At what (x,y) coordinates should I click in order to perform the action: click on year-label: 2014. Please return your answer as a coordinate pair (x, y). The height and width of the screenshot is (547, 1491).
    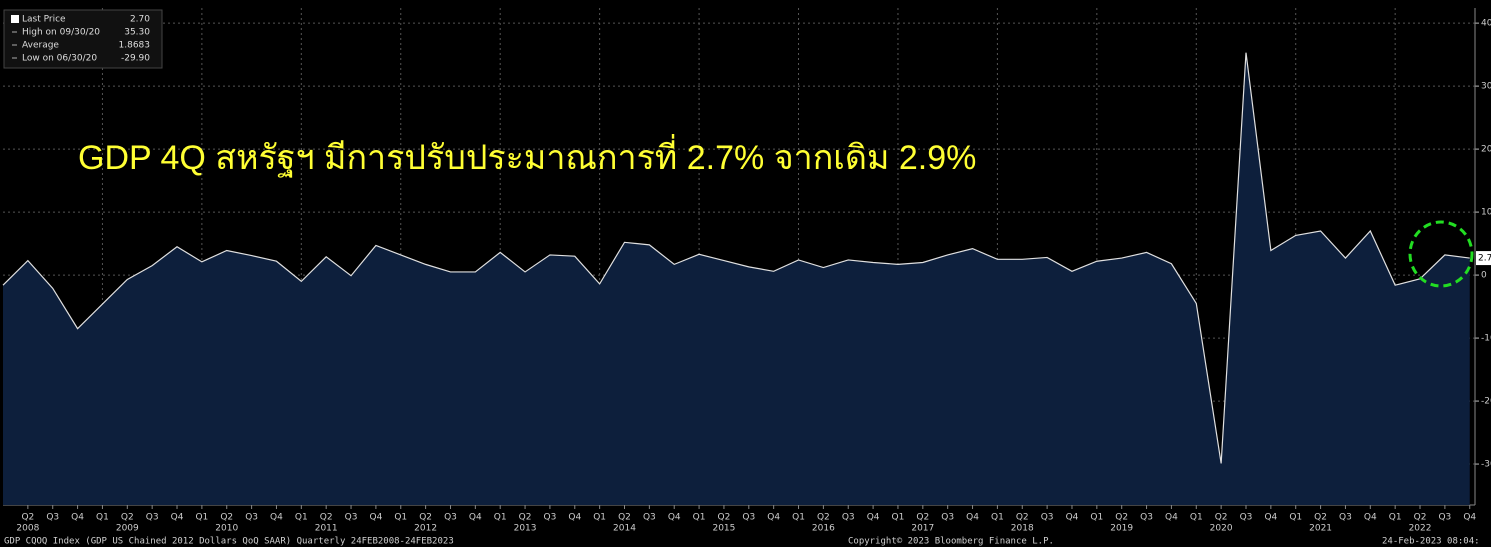
    Looking at the image, I should click on (624, 529).